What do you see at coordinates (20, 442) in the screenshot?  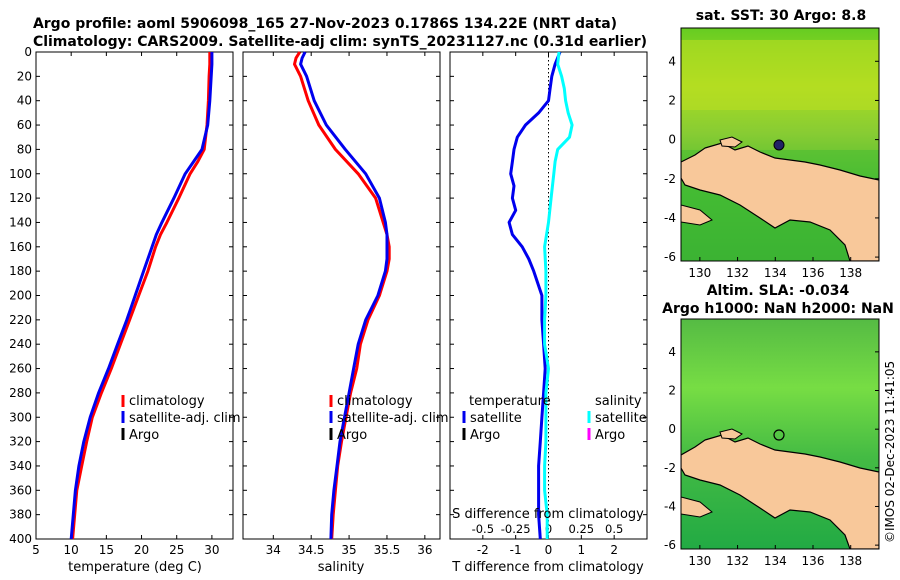 I see `depth-tick-label: 320` at bounding box center [20, 442].